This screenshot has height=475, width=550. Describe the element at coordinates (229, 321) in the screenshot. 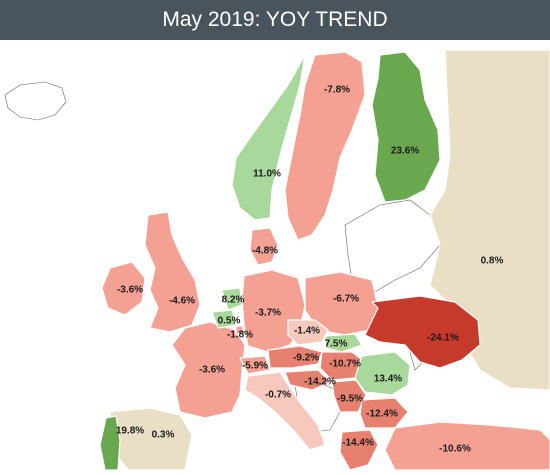

I see `label-belgium: 0.5%` at that location.